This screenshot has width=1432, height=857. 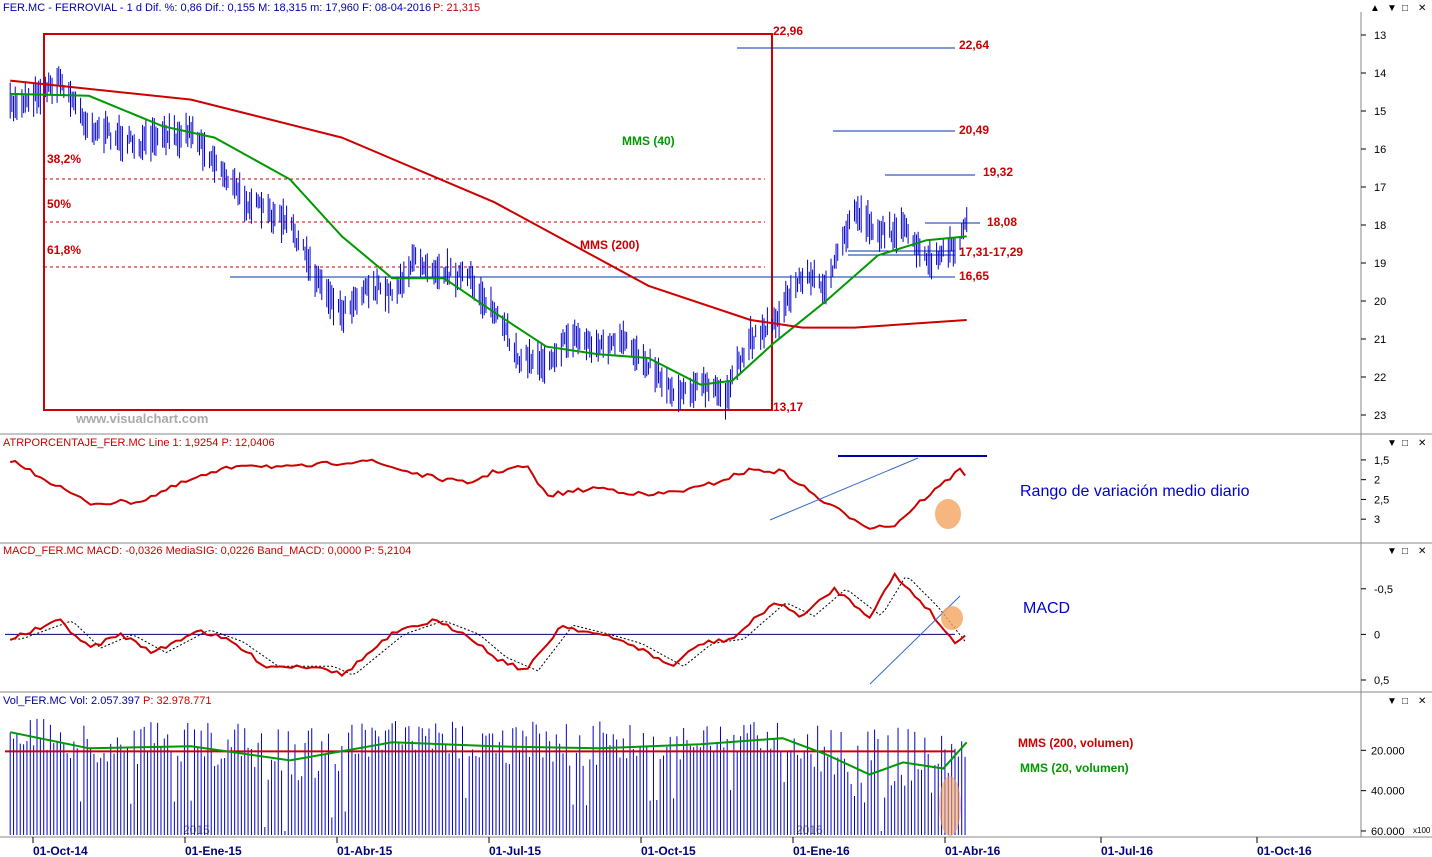 What do you see at coordinates (1377, 481) in the screenshot?
I see `y-tick-label: 2` at bounding box center [1377, 481].